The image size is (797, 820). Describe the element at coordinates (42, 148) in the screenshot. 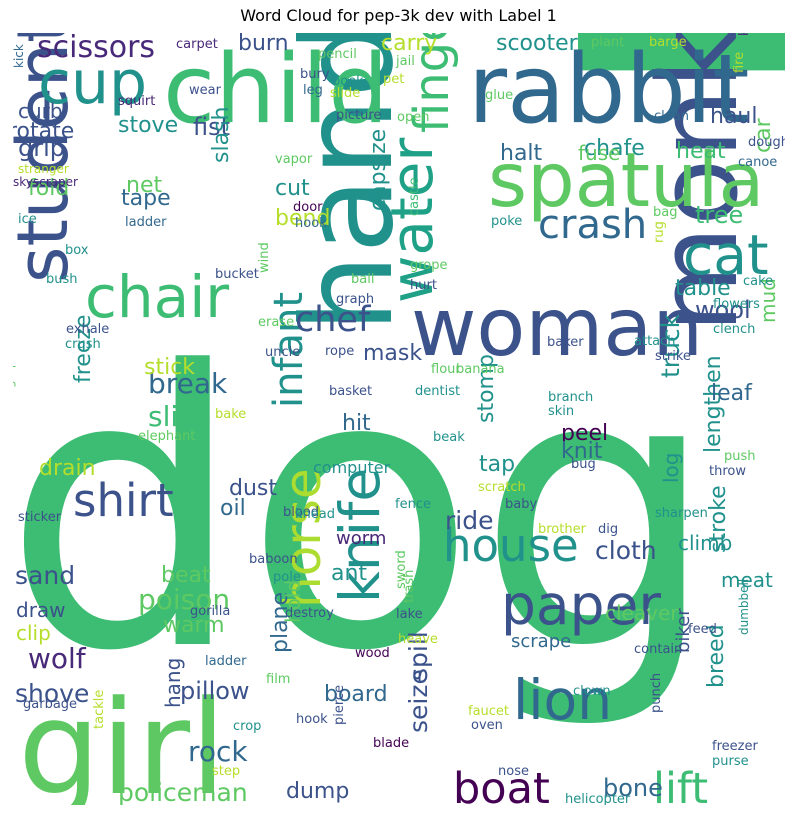

I see `word-grip: grip` at that location.